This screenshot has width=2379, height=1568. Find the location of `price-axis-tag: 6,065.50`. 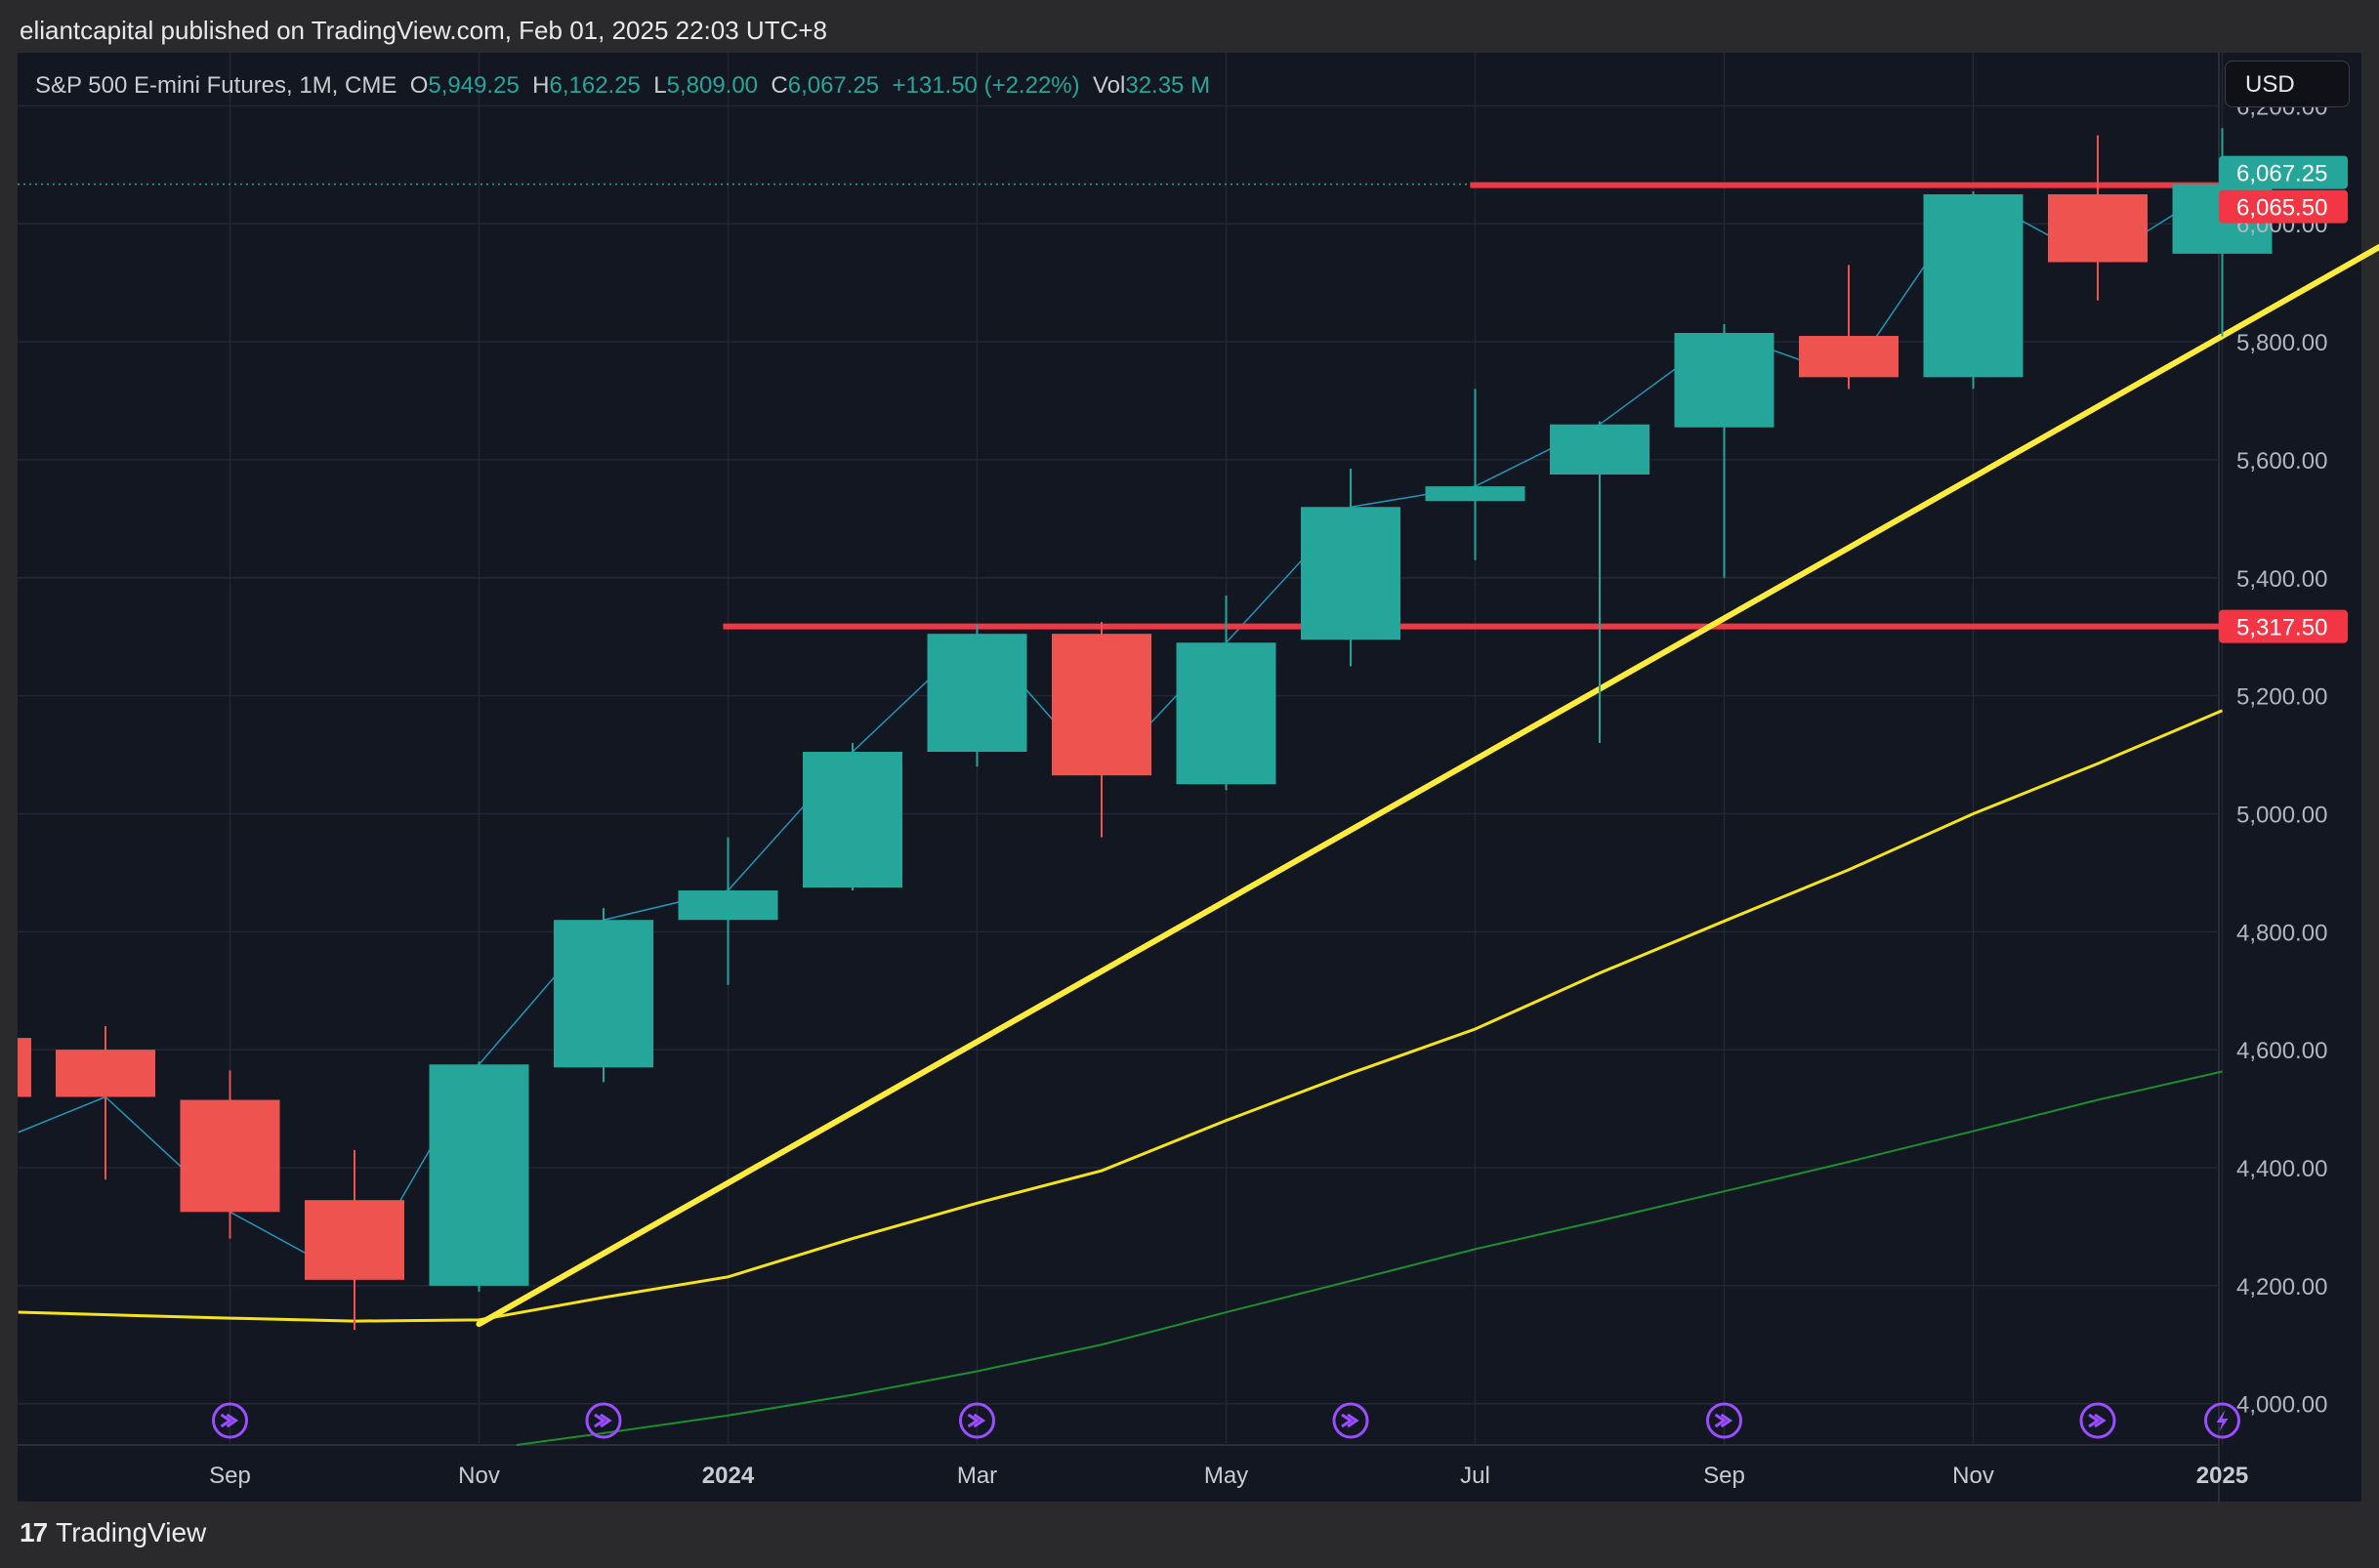

price-axis-tag: 6,065.50 is located at coordinates (2283, 207).